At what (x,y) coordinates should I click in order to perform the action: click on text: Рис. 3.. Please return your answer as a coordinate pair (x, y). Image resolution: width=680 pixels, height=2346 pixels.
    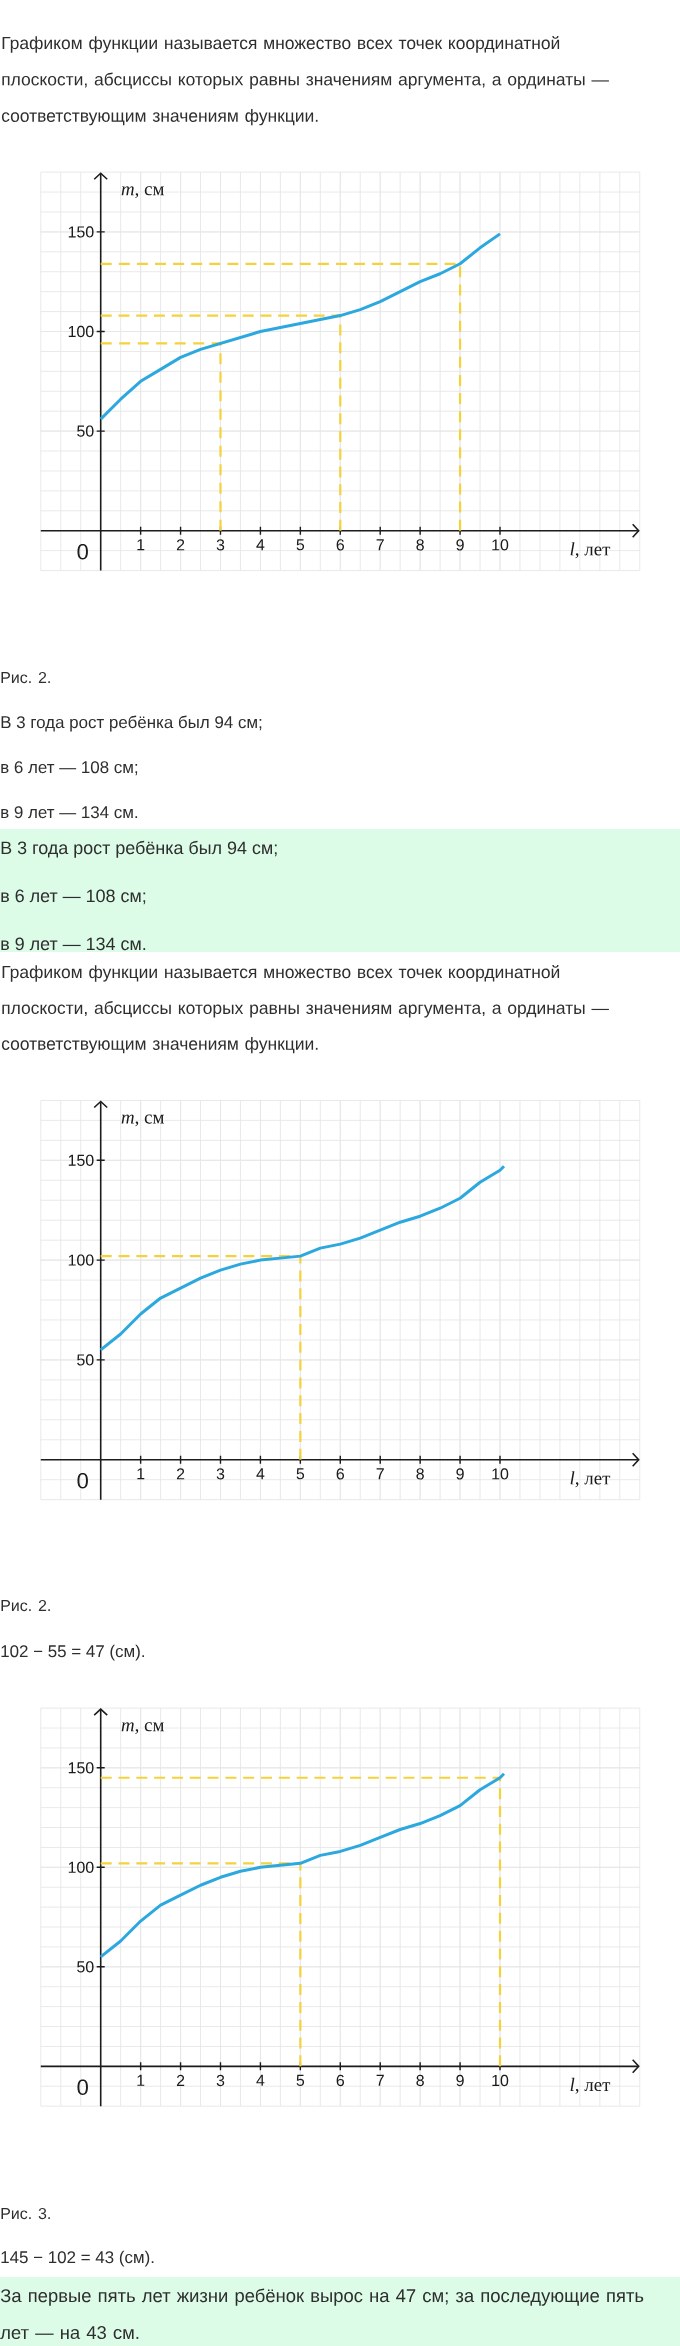
    Looking at the image, I should click on (25, 2213).